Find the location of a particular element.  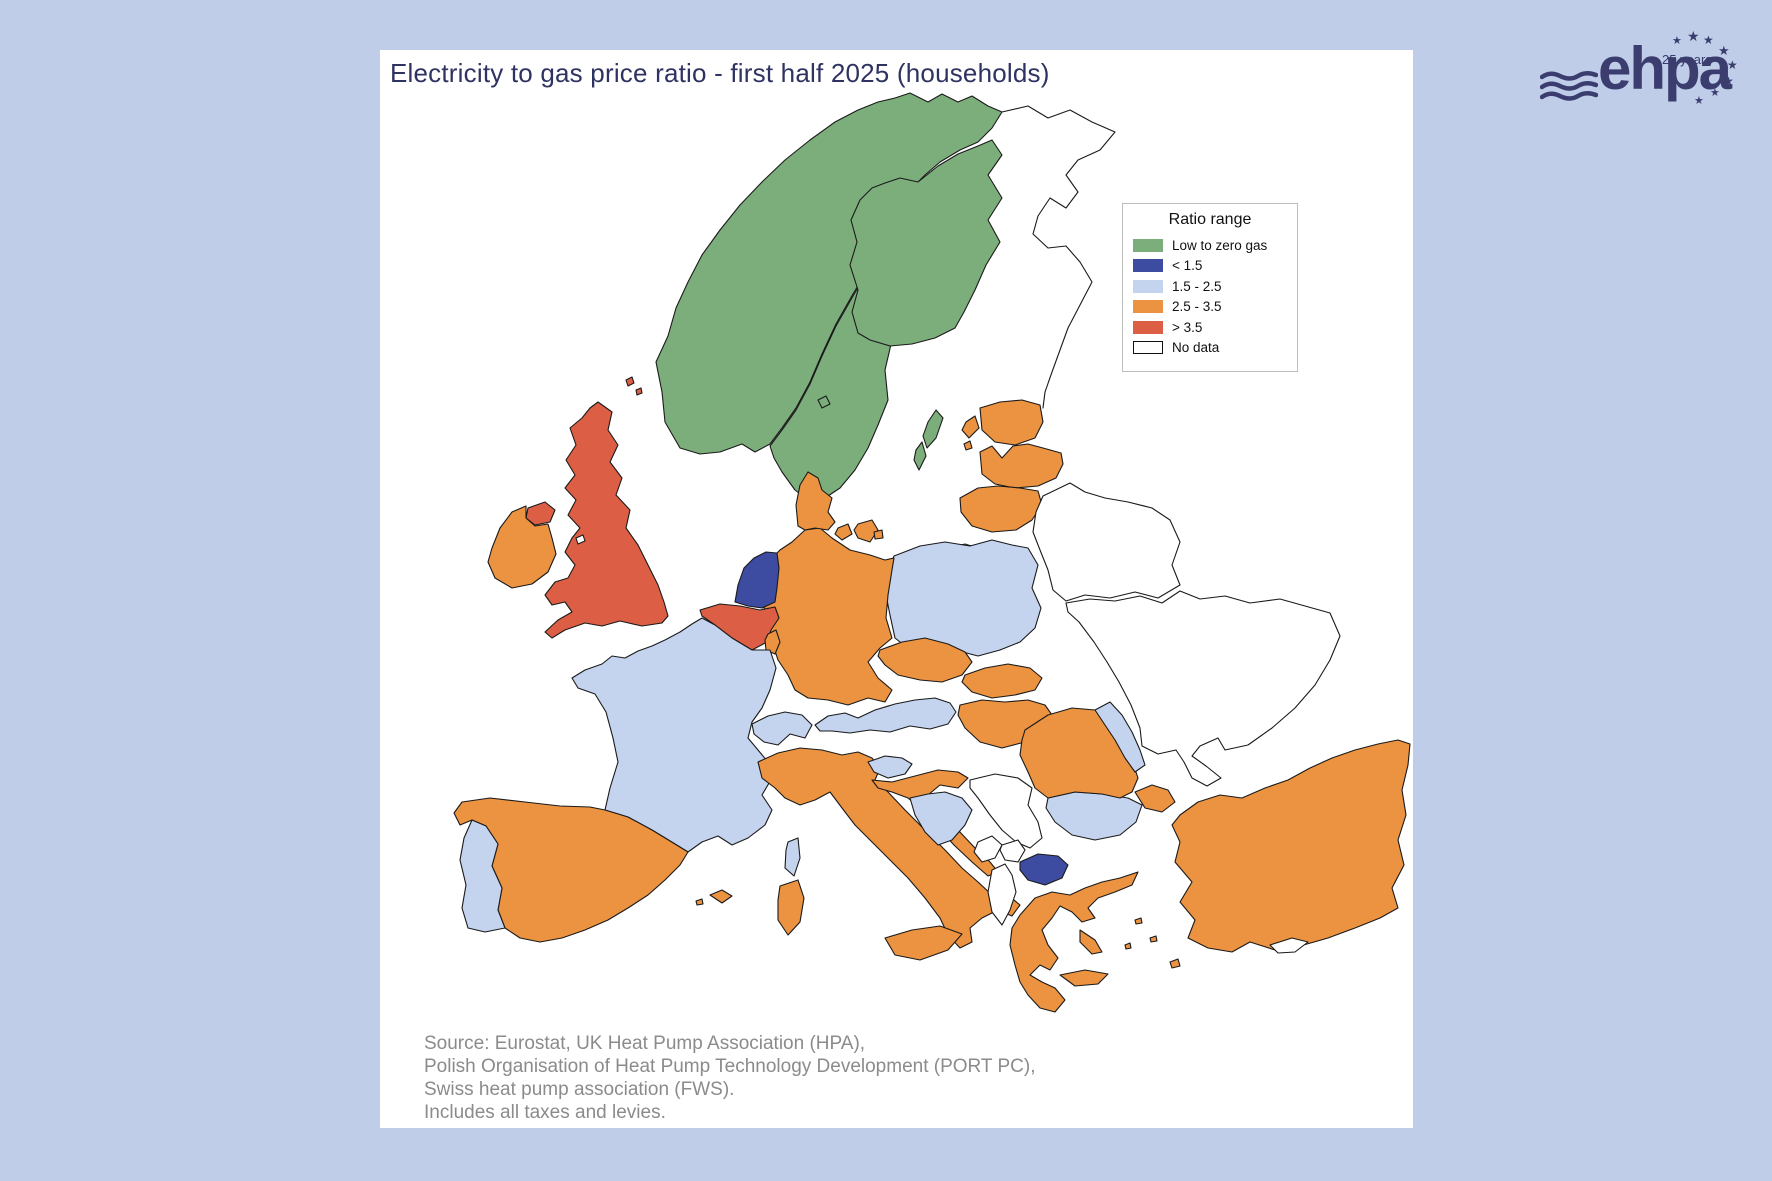

country-denmark is located at coordinates (815, 501).